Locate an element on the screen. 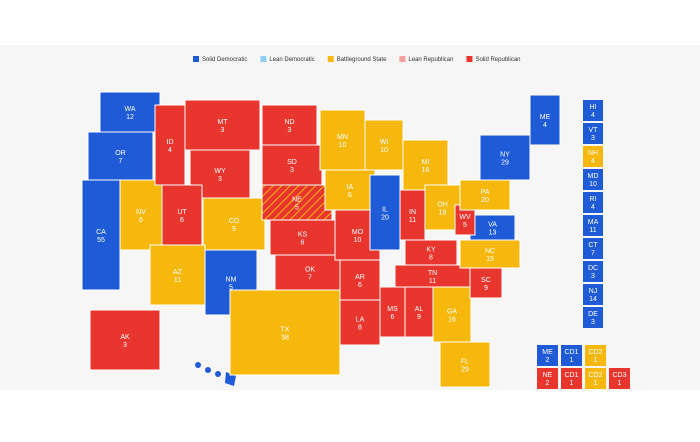 Image resolution: width=700 pixels, height=442 pixels. state-abbr: NC is located at coordinates (490, 251).